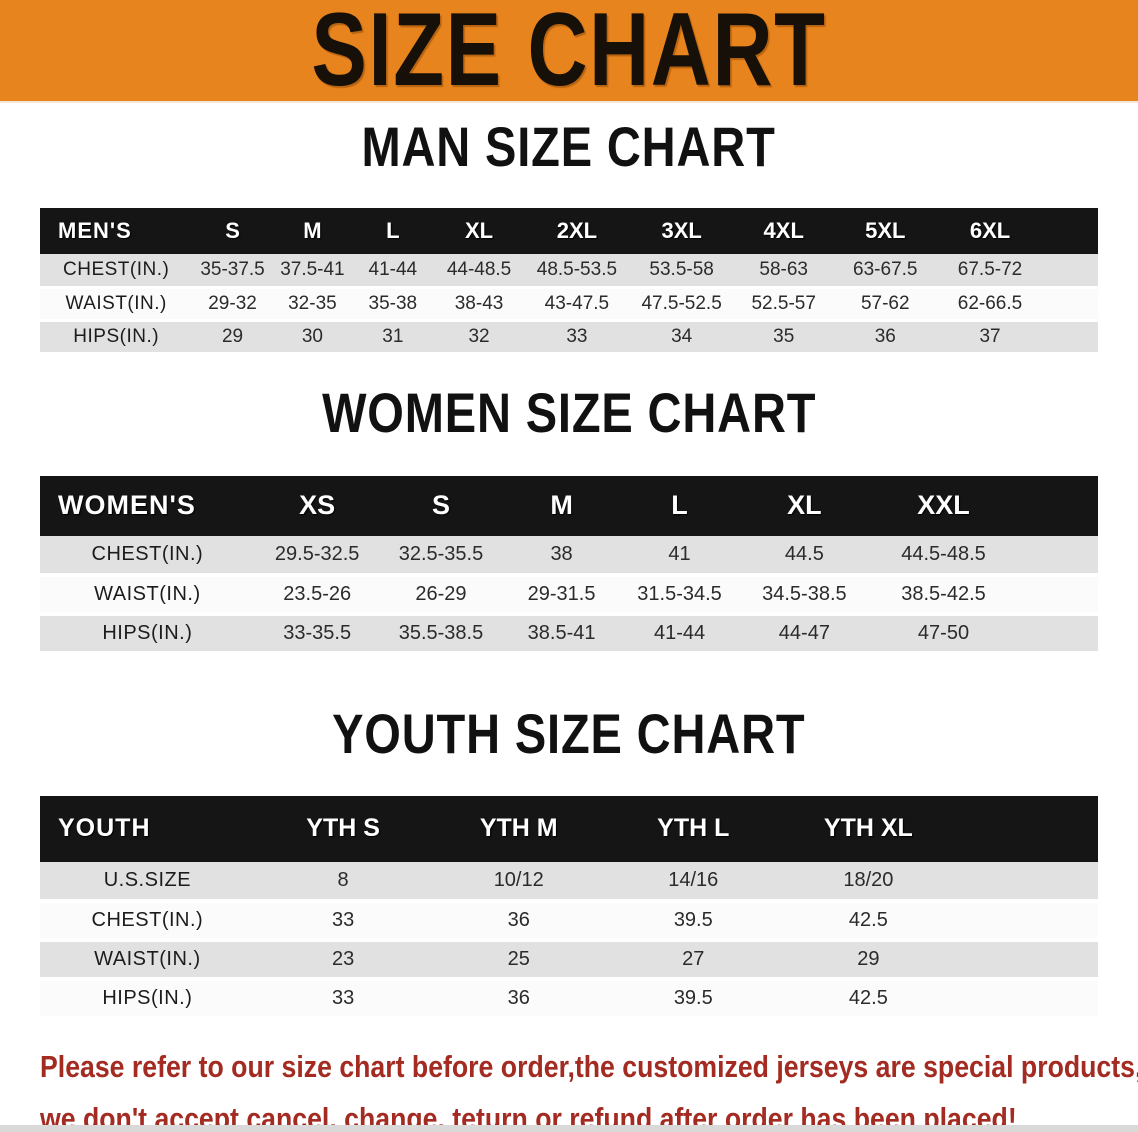  I want to click on size-value: 35, so click(784, 337).